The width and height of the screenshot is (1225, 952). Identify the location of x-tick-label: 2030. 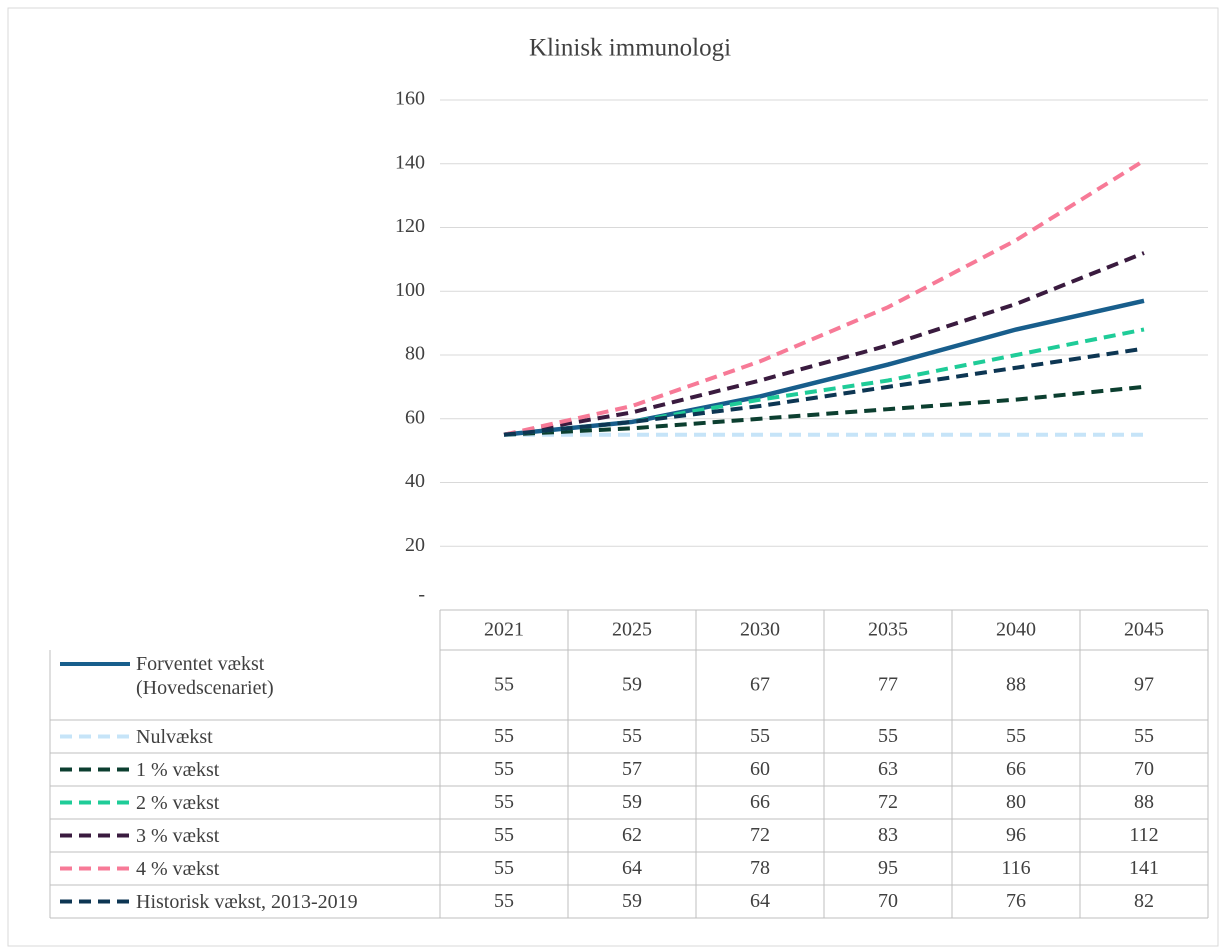
(760, 630).